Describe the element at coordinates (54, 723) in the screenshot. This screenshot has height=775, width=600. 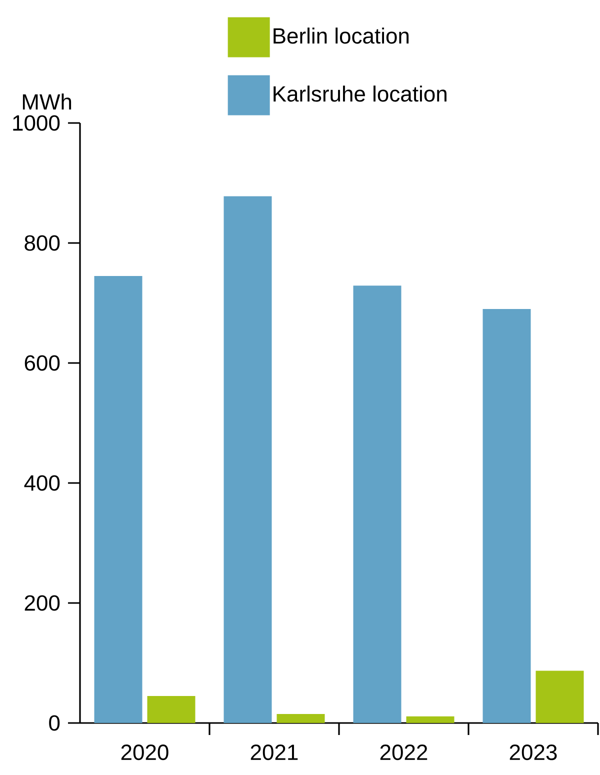
I see `y-tick-label: 0` at that location.